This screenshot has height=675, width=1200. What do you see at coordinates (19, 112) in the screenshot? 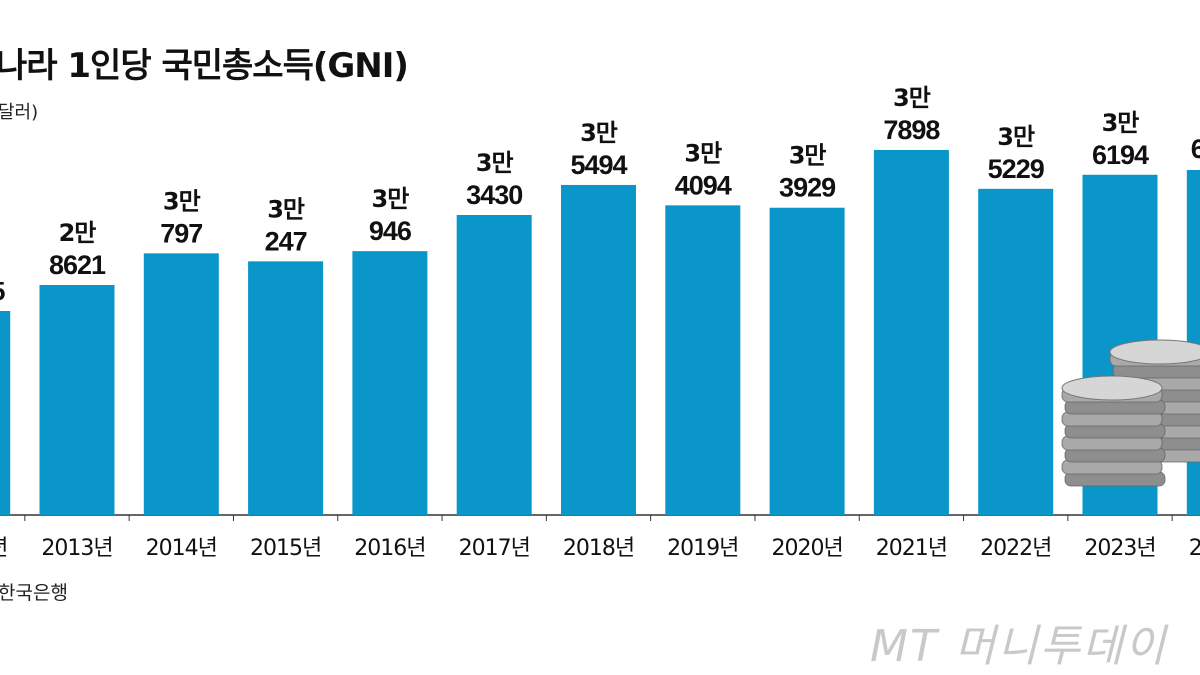
I see `unit-label: 달러)` at bounding box center [19, 112].